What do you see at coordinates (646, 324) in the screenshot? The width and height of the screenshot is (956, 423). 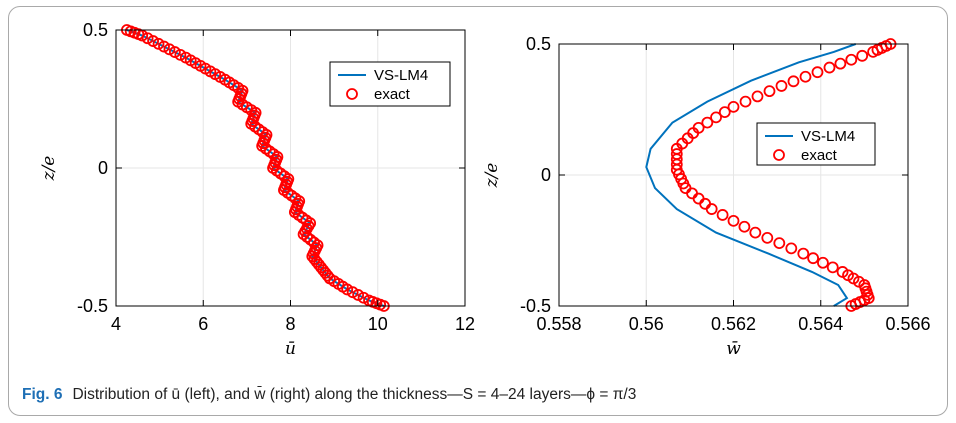 I see `x-tick-label: 0.56` at bounding box center [646, 324].